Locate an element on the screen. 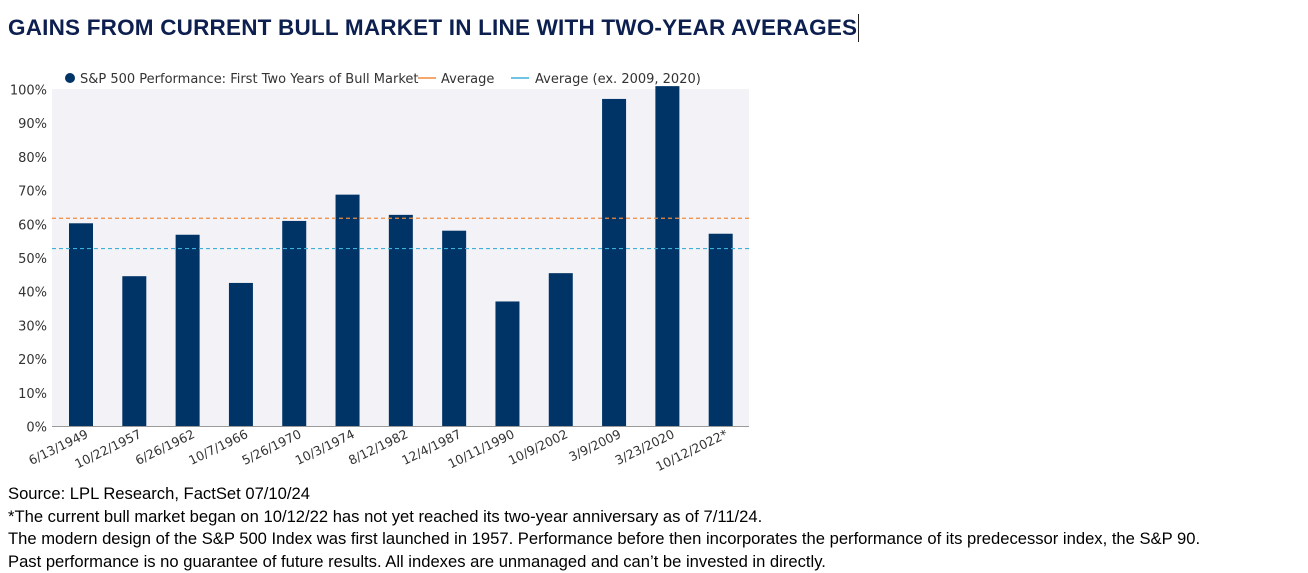  bar-6-26-1962 is located at coordinates (187, 330).